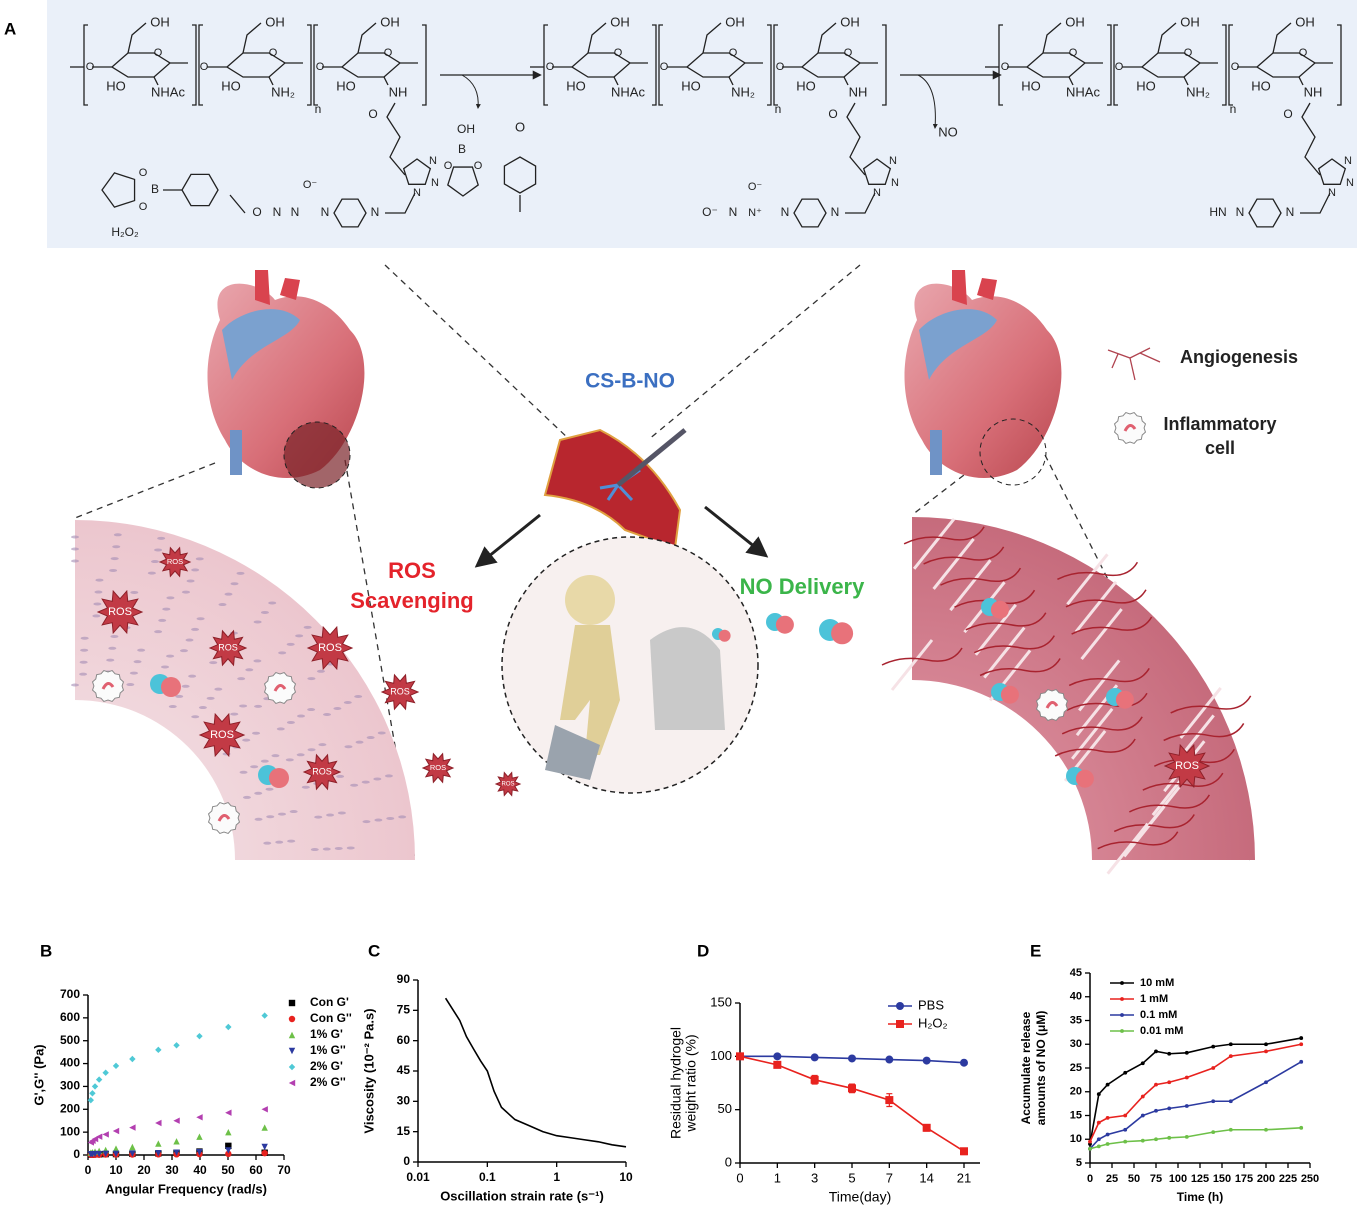 This screenshot has width=1367, height=1231. Describe the element at coordinates (200, 1170) in the screenshot. I see `x-tick-label: 40` at that location.